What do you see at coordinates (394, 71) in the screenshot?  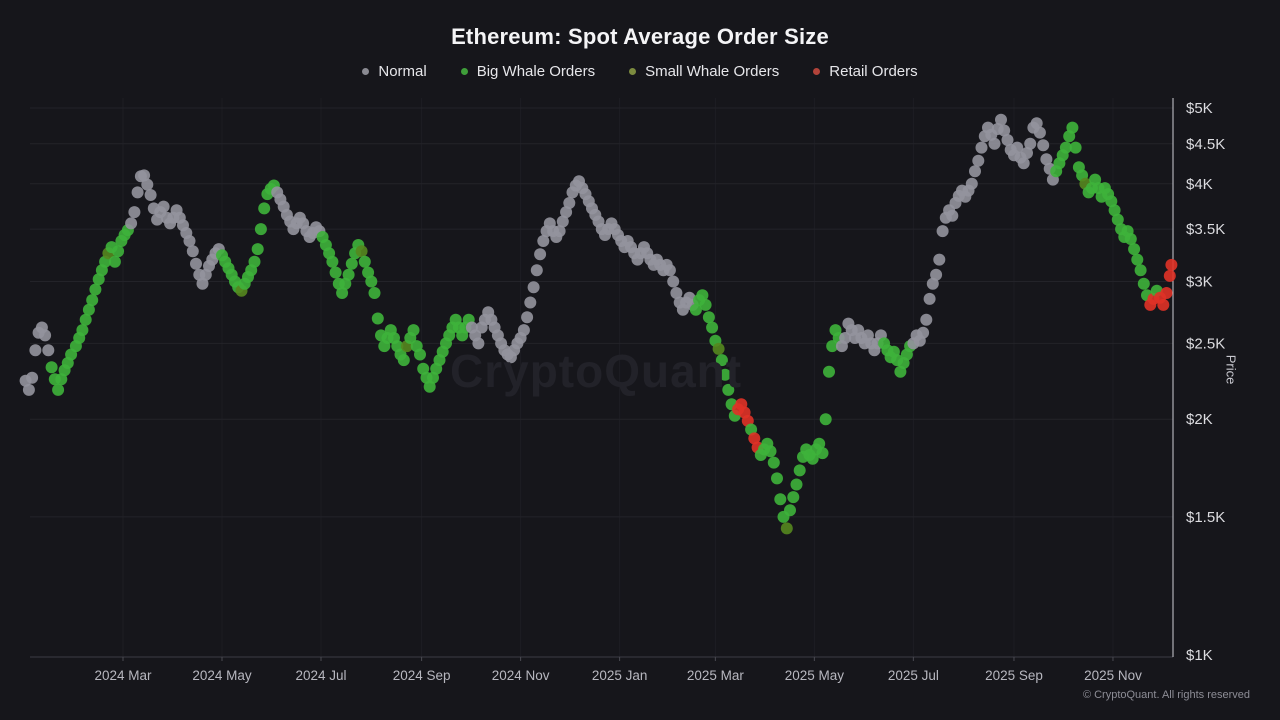 I see `legend-item-normal: Normal` at bounding box center [394, 71].